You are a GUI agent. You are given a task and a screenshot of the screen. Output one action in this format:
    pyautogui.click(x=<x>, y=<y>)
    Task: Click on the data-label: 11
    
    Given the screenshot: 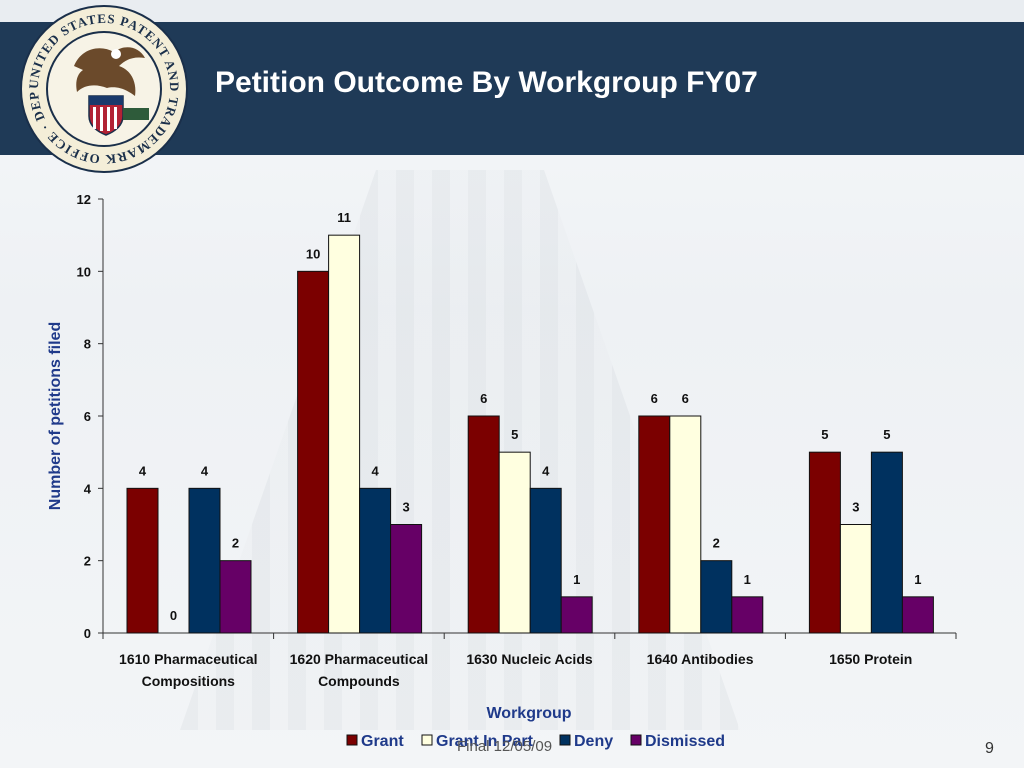 What is the action you would take?
    pyautogui.click(x=344, y=217)
    